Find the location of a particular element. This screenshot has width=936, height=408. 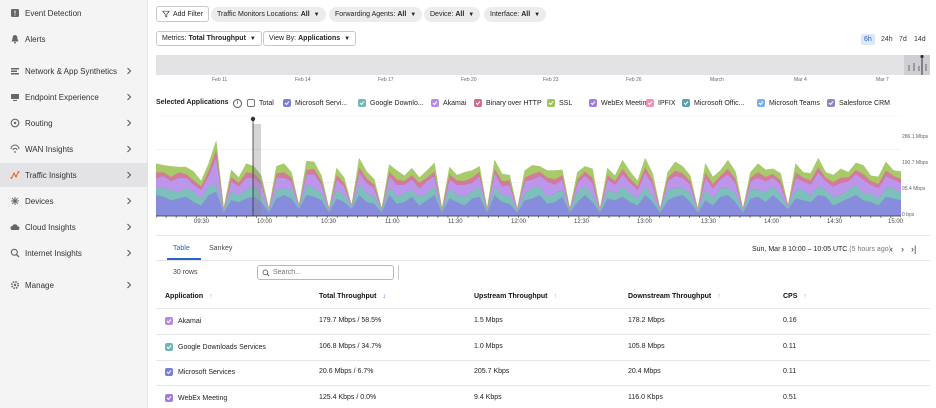

table-cell: 20.6 Mbps / 6.7% is located at coordinates (346, 371).